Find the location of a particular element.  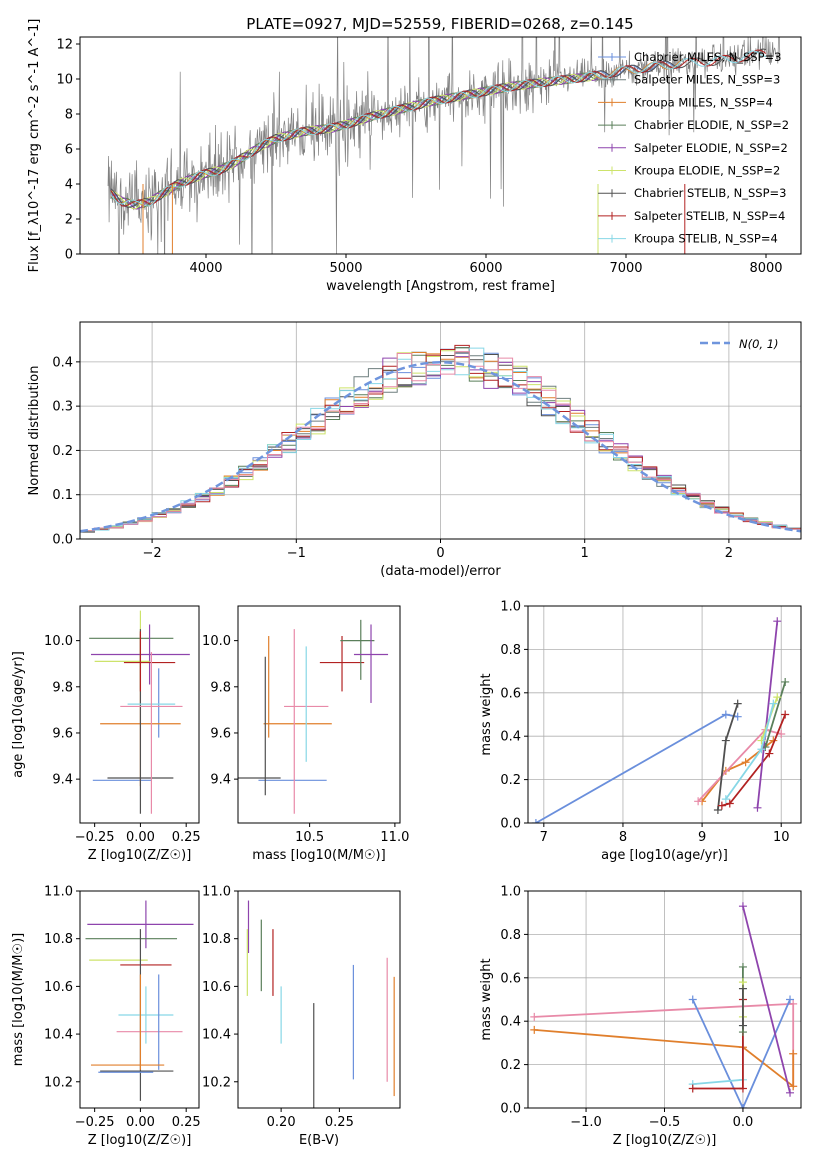

y-axis-label: mass [log10(M/M☉)] is located at coordinates (18, 999).